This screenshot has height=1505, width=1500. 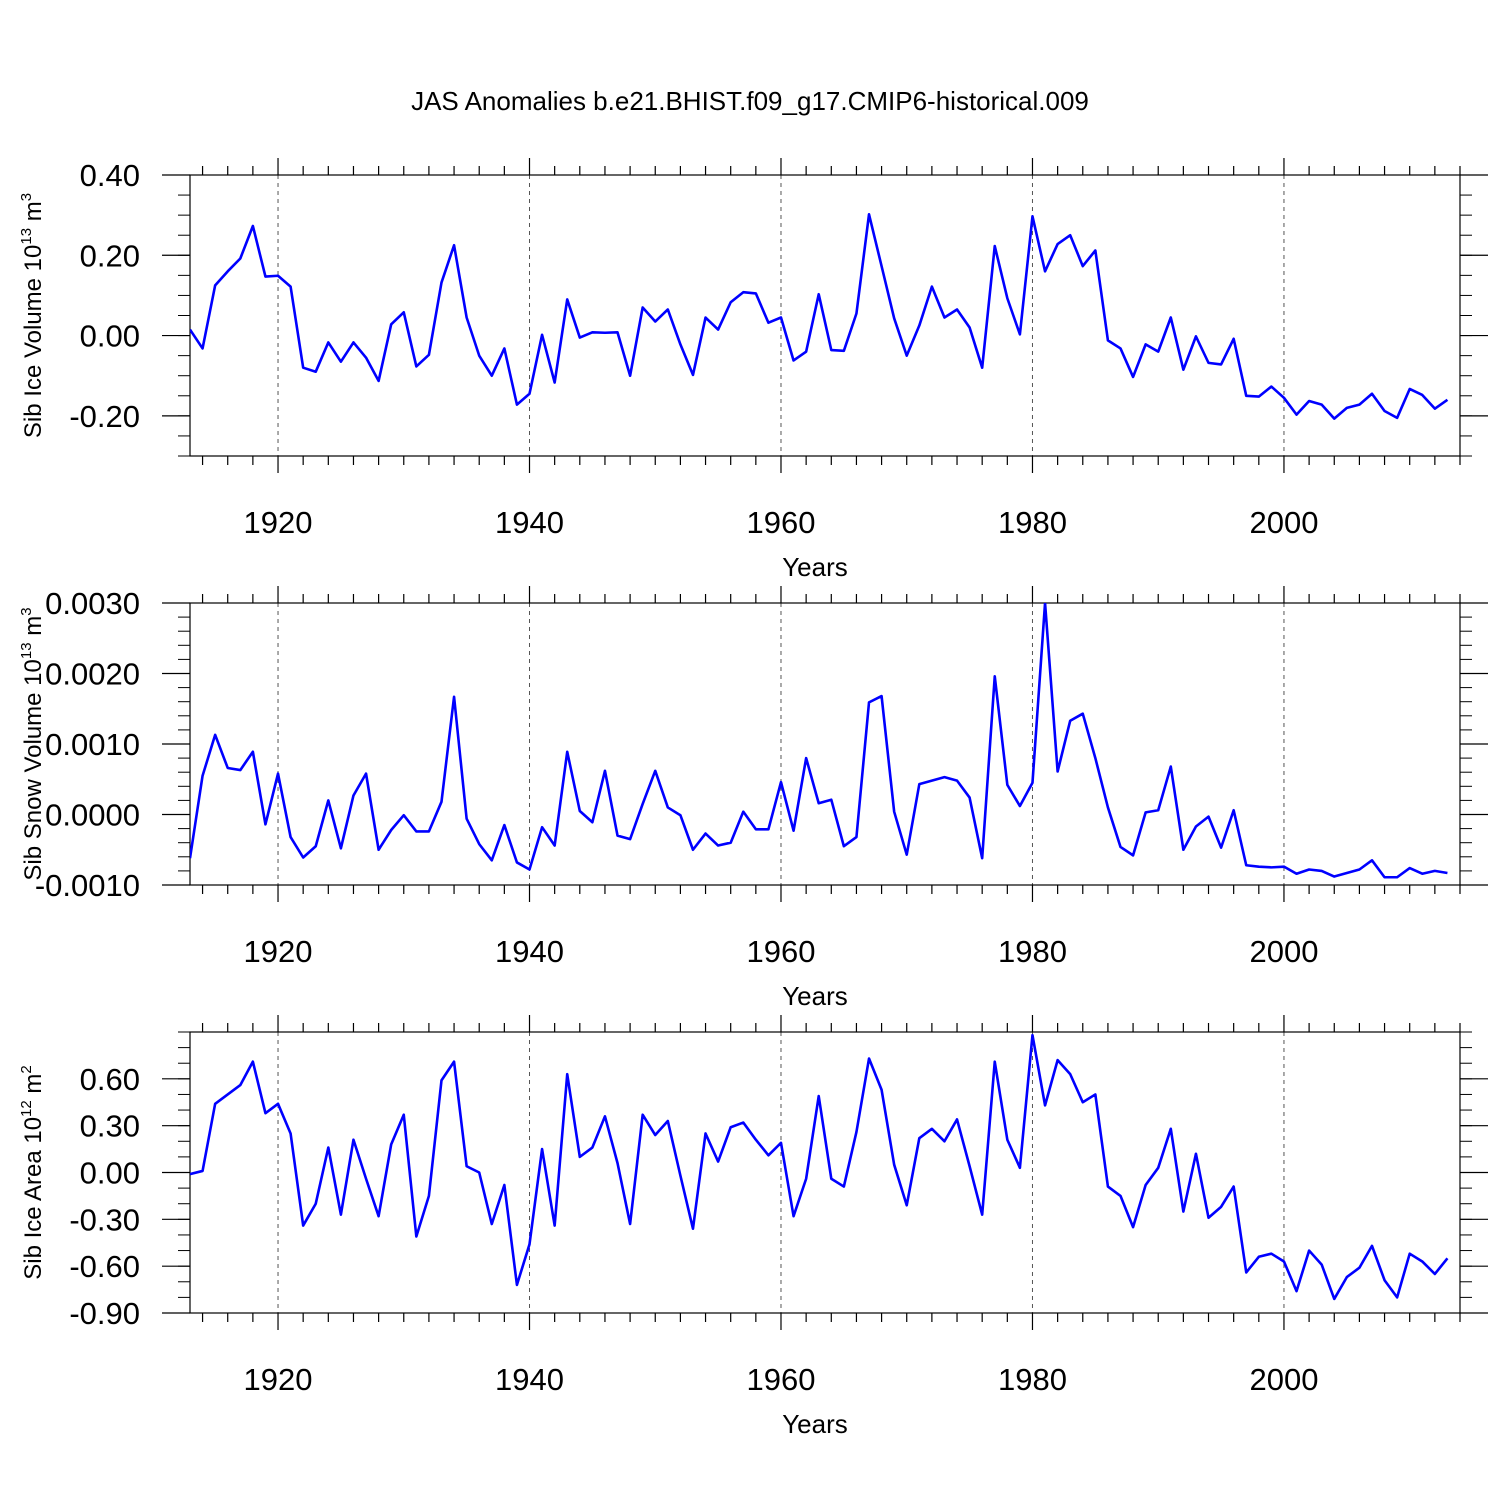 I want to click on y-tick-label: -0.30, so click(x=104, y=1219).